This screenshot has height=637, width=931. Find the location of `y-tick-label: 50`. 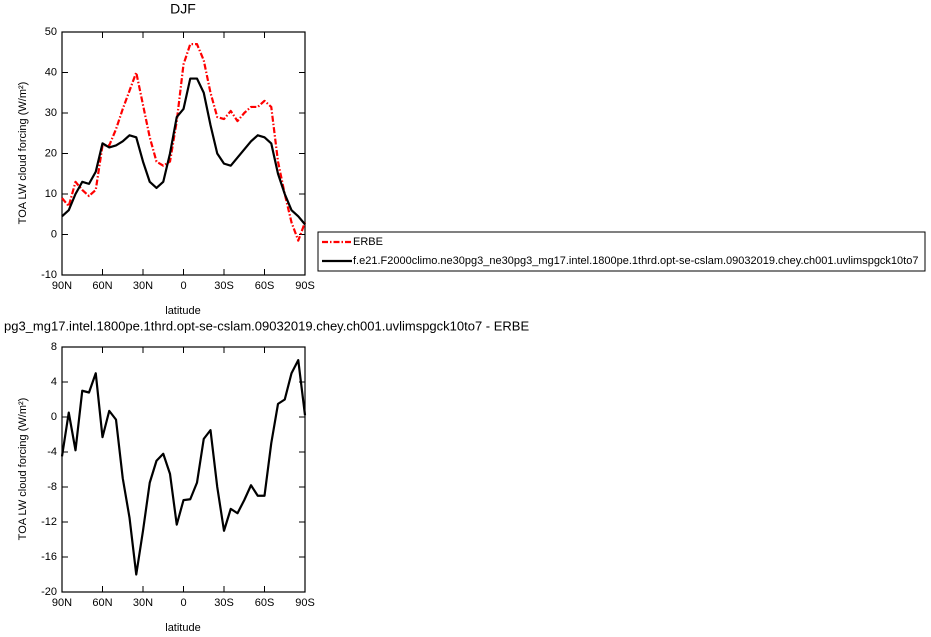

y-tick-label: 50 is located at coordinates (51, 32).